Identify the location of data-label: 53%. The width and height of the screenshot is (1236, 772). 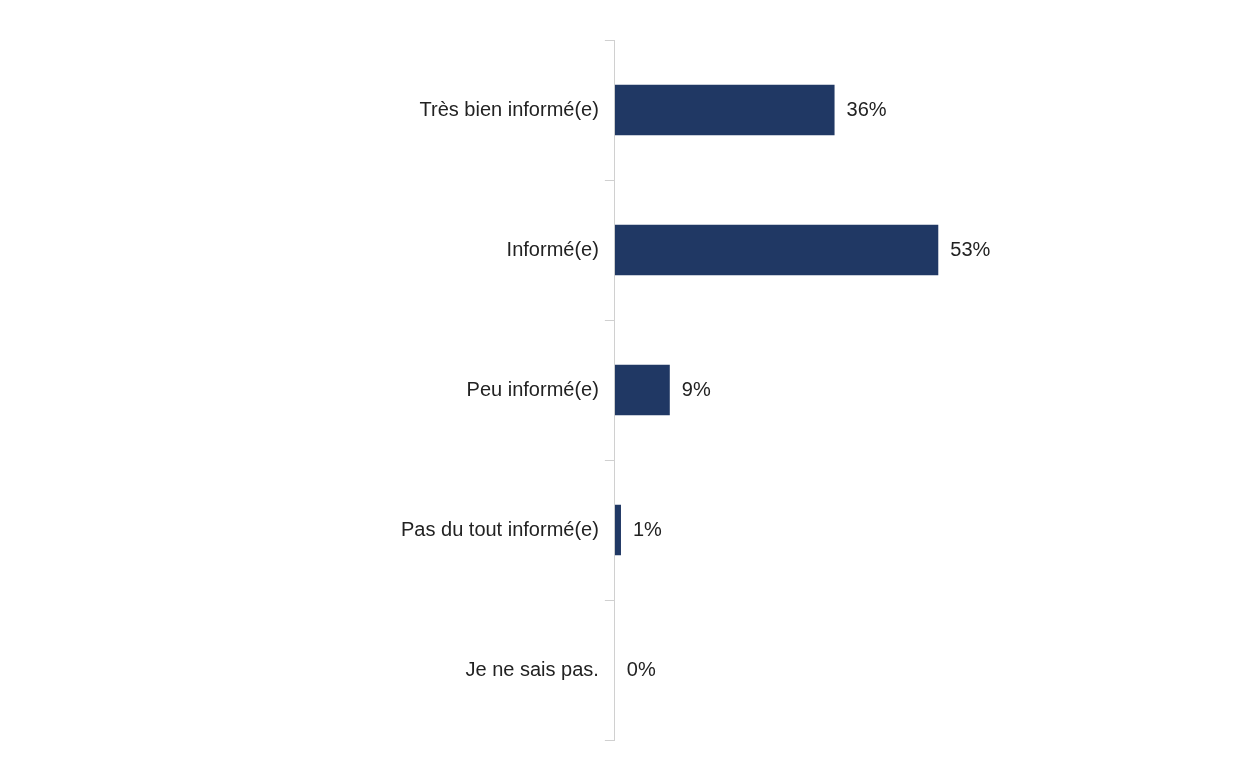
(970, 248).